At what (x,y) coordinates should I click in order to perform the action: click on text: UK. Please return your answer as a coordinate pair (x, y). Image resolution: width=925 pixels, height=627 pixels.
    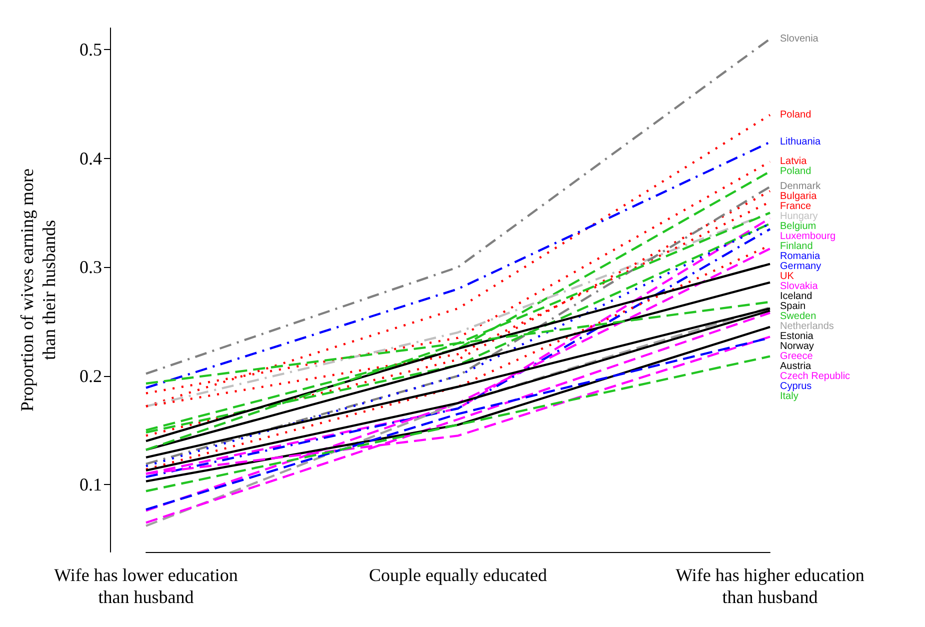
    Looking at the image, I should click on (787, 276).